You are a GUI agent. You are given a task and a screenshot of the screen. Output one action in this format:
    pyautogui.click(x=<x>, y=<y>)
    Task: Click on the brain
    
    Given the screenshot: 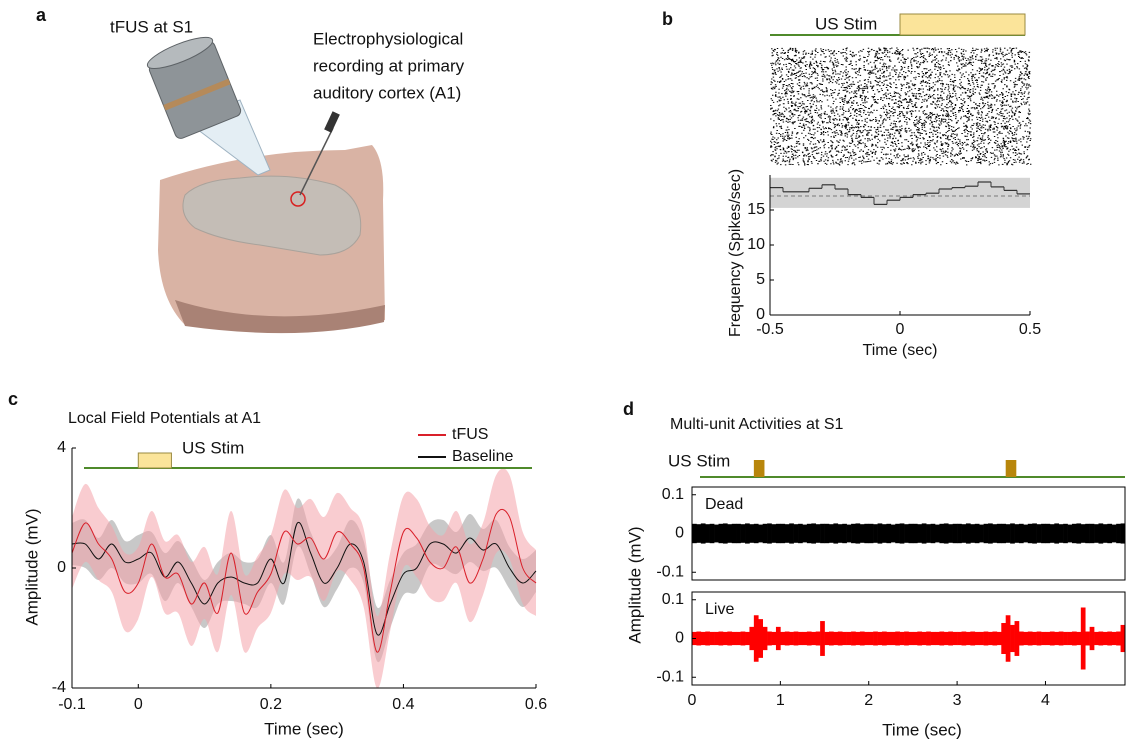 What is the action you would take?
    pyautogui.click(x=272, y=215)
    